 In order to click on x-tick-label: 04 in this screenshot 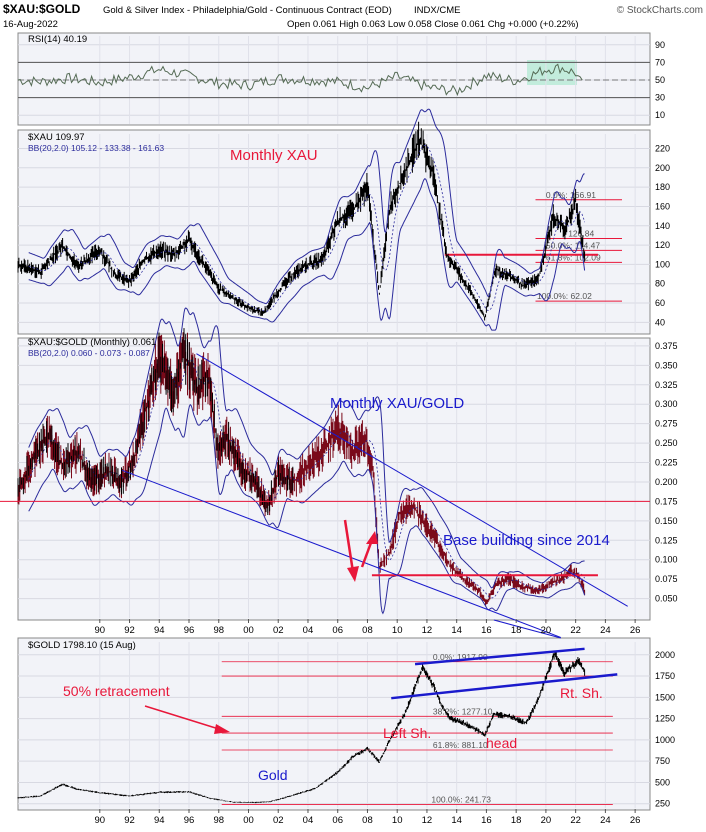, I will do `click(308, 630)`.